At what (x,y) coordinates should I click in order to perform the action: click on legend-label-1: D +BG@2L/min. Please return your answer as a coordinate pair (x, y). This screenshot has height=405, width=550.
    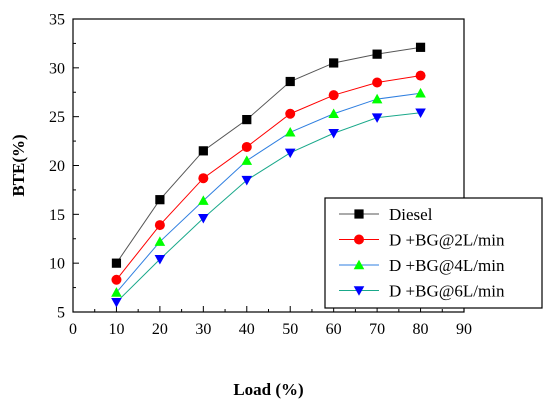
    Looking at the image, I should click on (447, 240).